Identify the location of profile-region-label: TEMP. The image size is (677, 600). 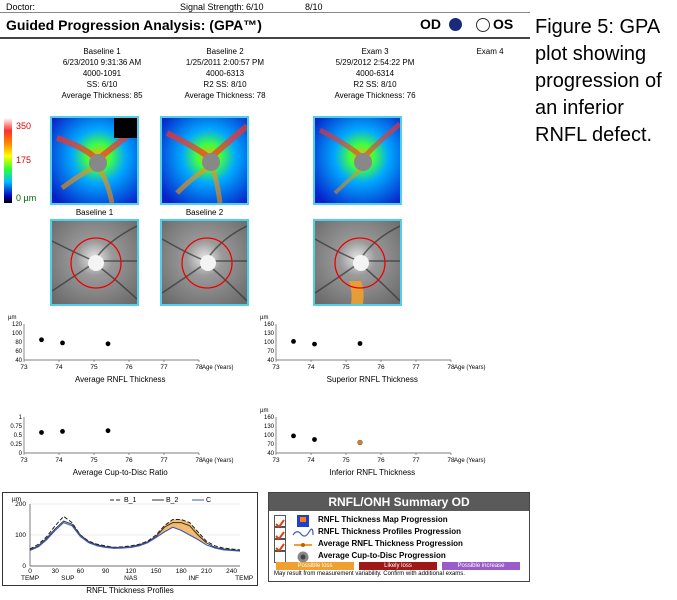
(244, 578).